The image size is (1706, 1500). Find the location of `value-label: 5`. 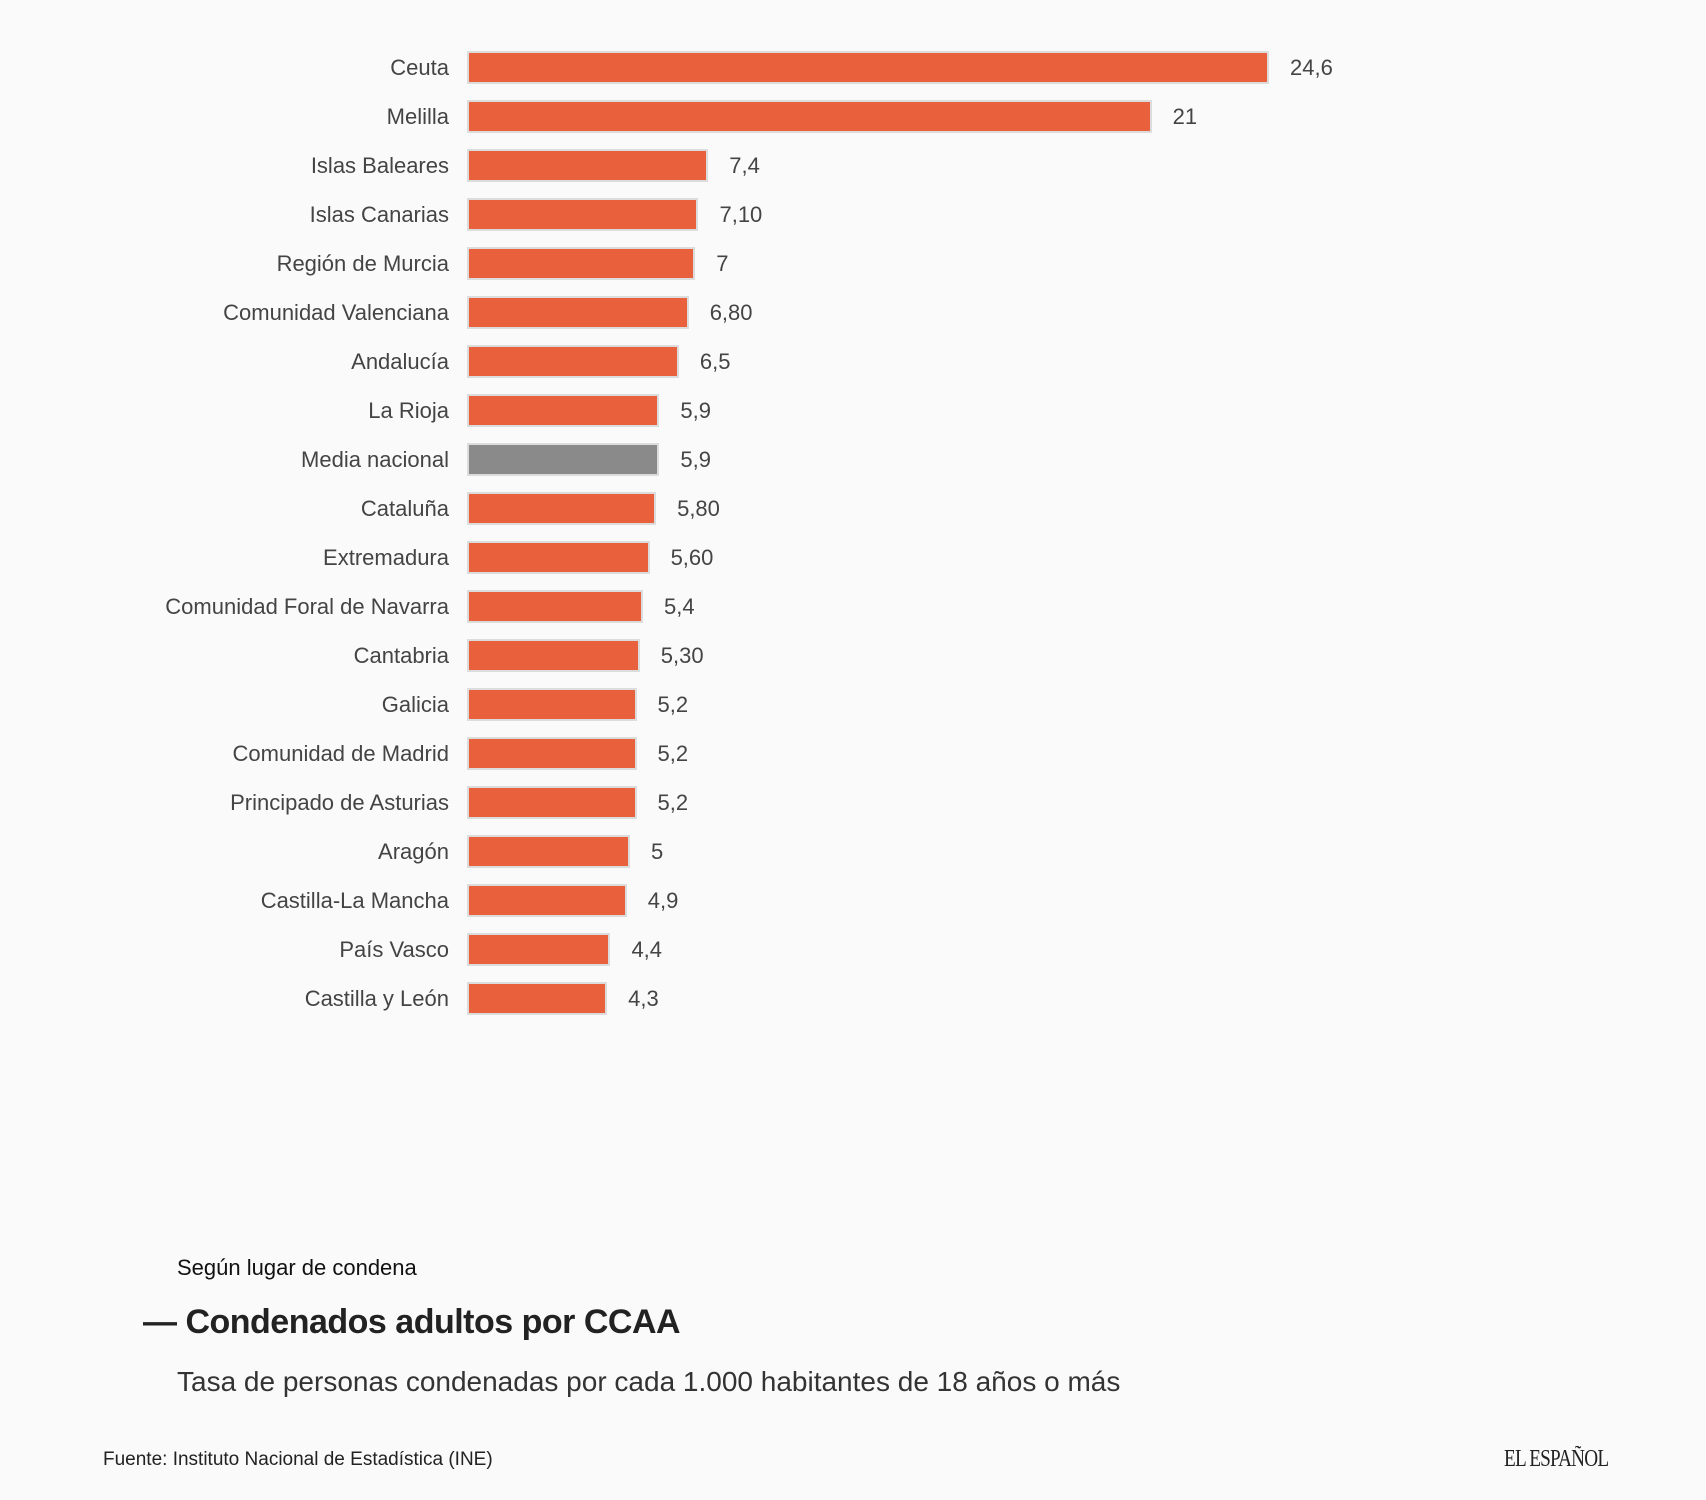

value-label: 5 is located at coordinates (657, 851).